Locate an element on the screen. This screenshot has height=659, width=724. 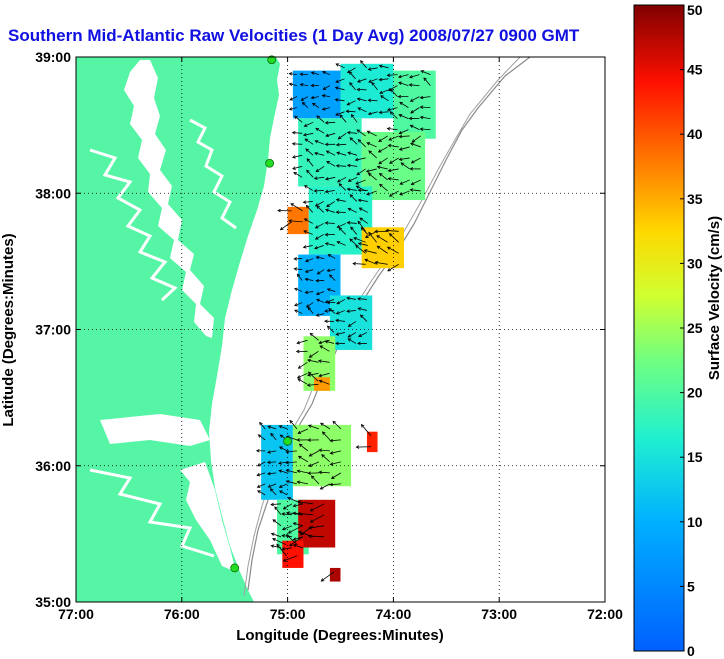
bay-shore-east is located at coordinates (213, 174).